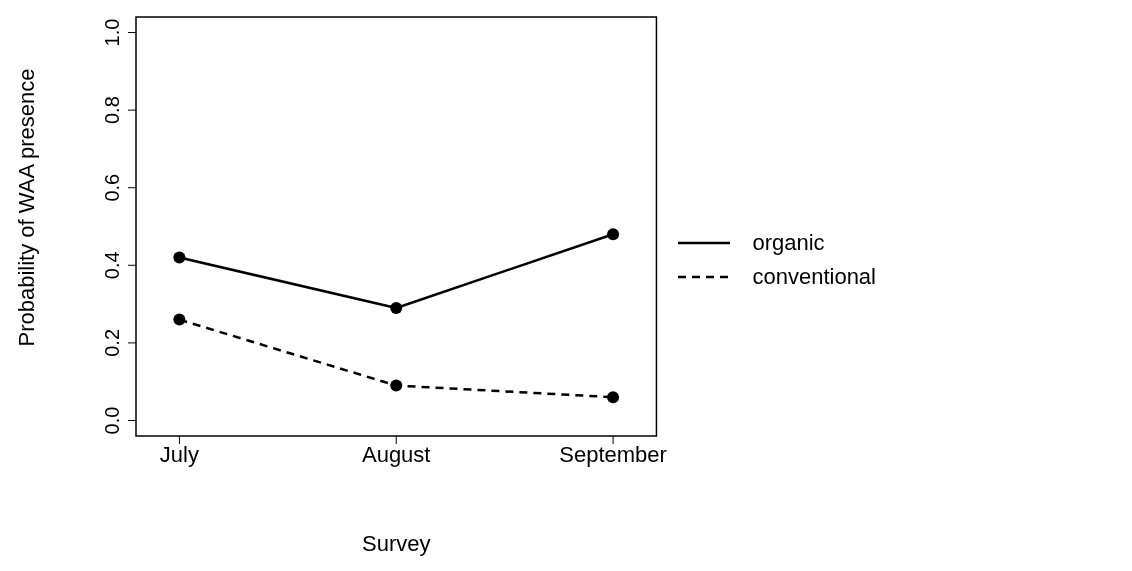 Image resolution: width=1132 pixels, height=571 pixels. I want to click on x-tick-label: July, so click(179, 454).